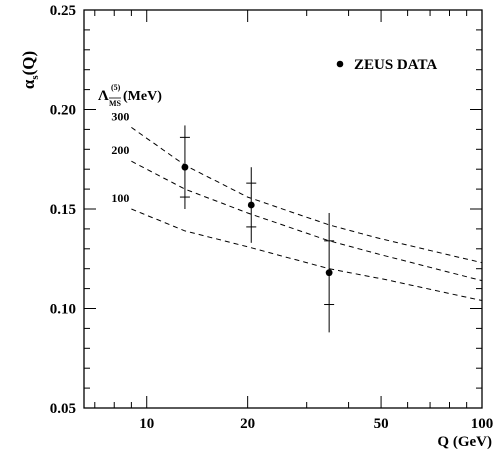  Describe the element at coordinates (63, 310) in the screenshot. I see `y-tick-label: 0.10` at that location.